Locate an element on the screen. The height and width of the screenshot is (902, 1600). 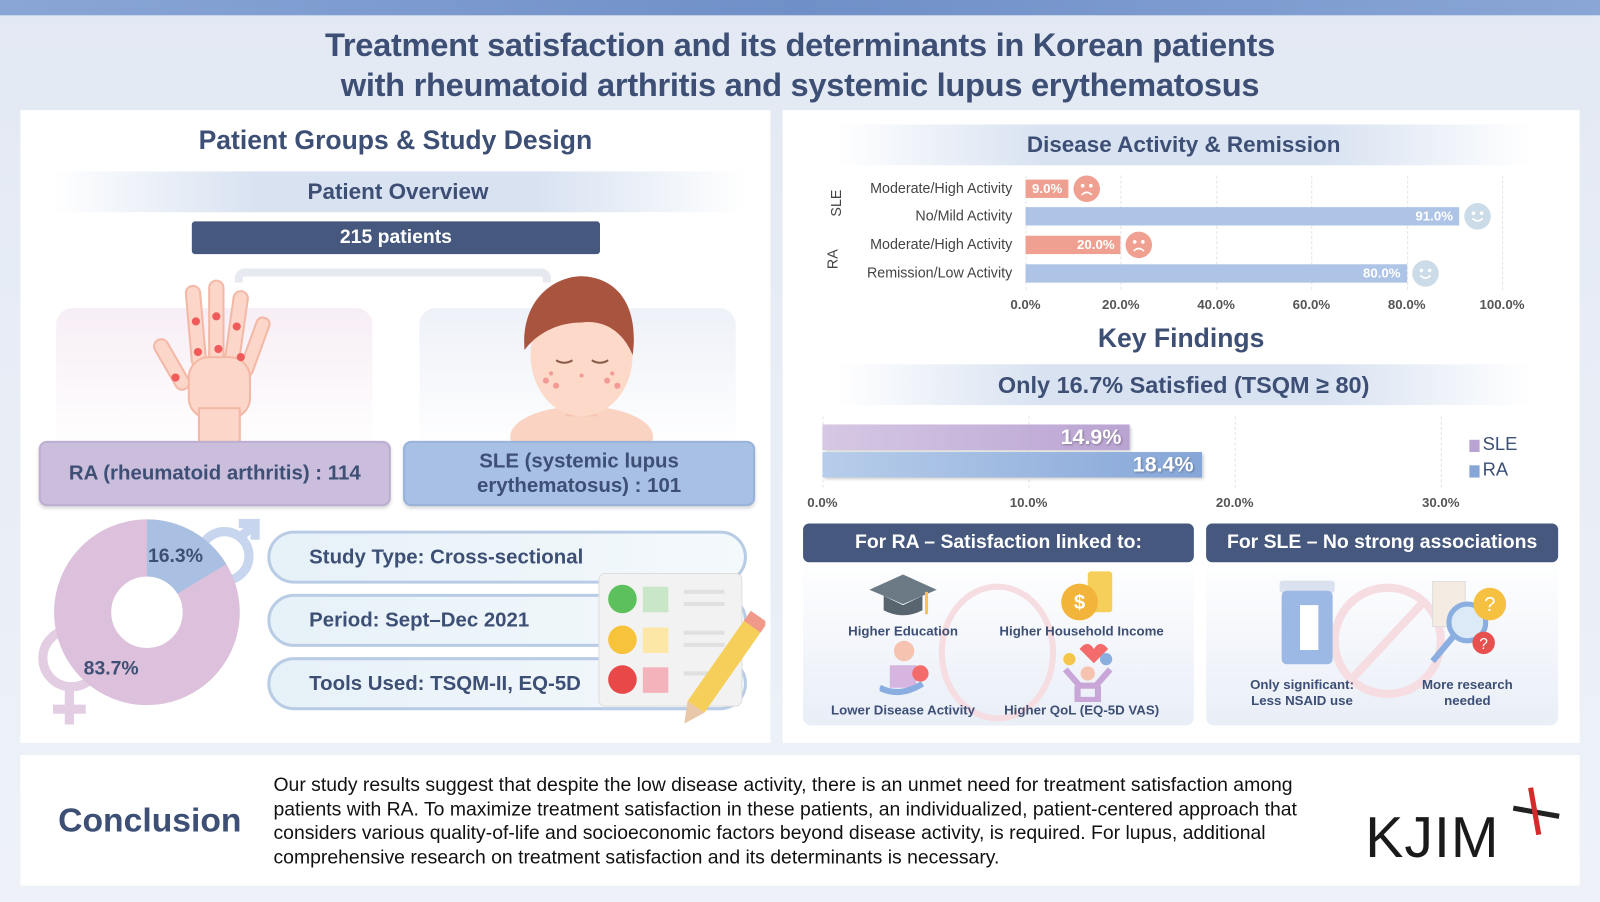
bar: 9.0% is located at coordinates (1047, 188).